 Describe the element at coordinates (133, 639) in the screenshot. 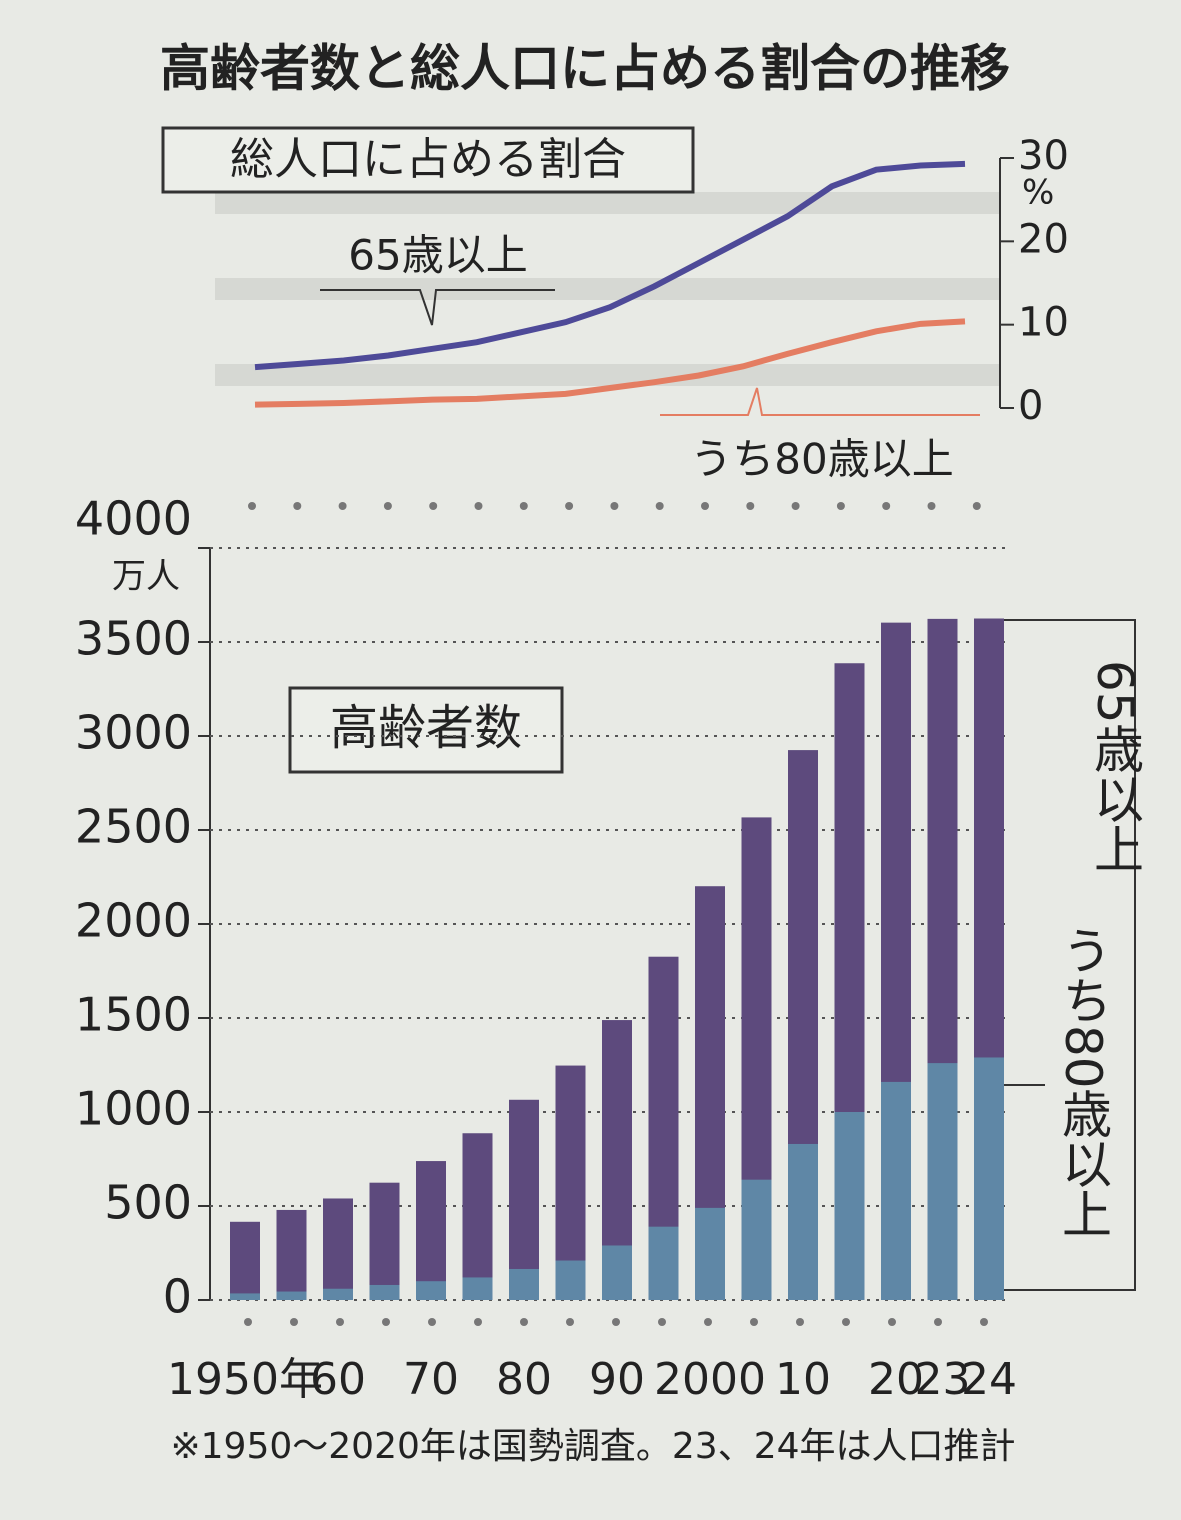

I see `y-tick-label: 3500` at that location.